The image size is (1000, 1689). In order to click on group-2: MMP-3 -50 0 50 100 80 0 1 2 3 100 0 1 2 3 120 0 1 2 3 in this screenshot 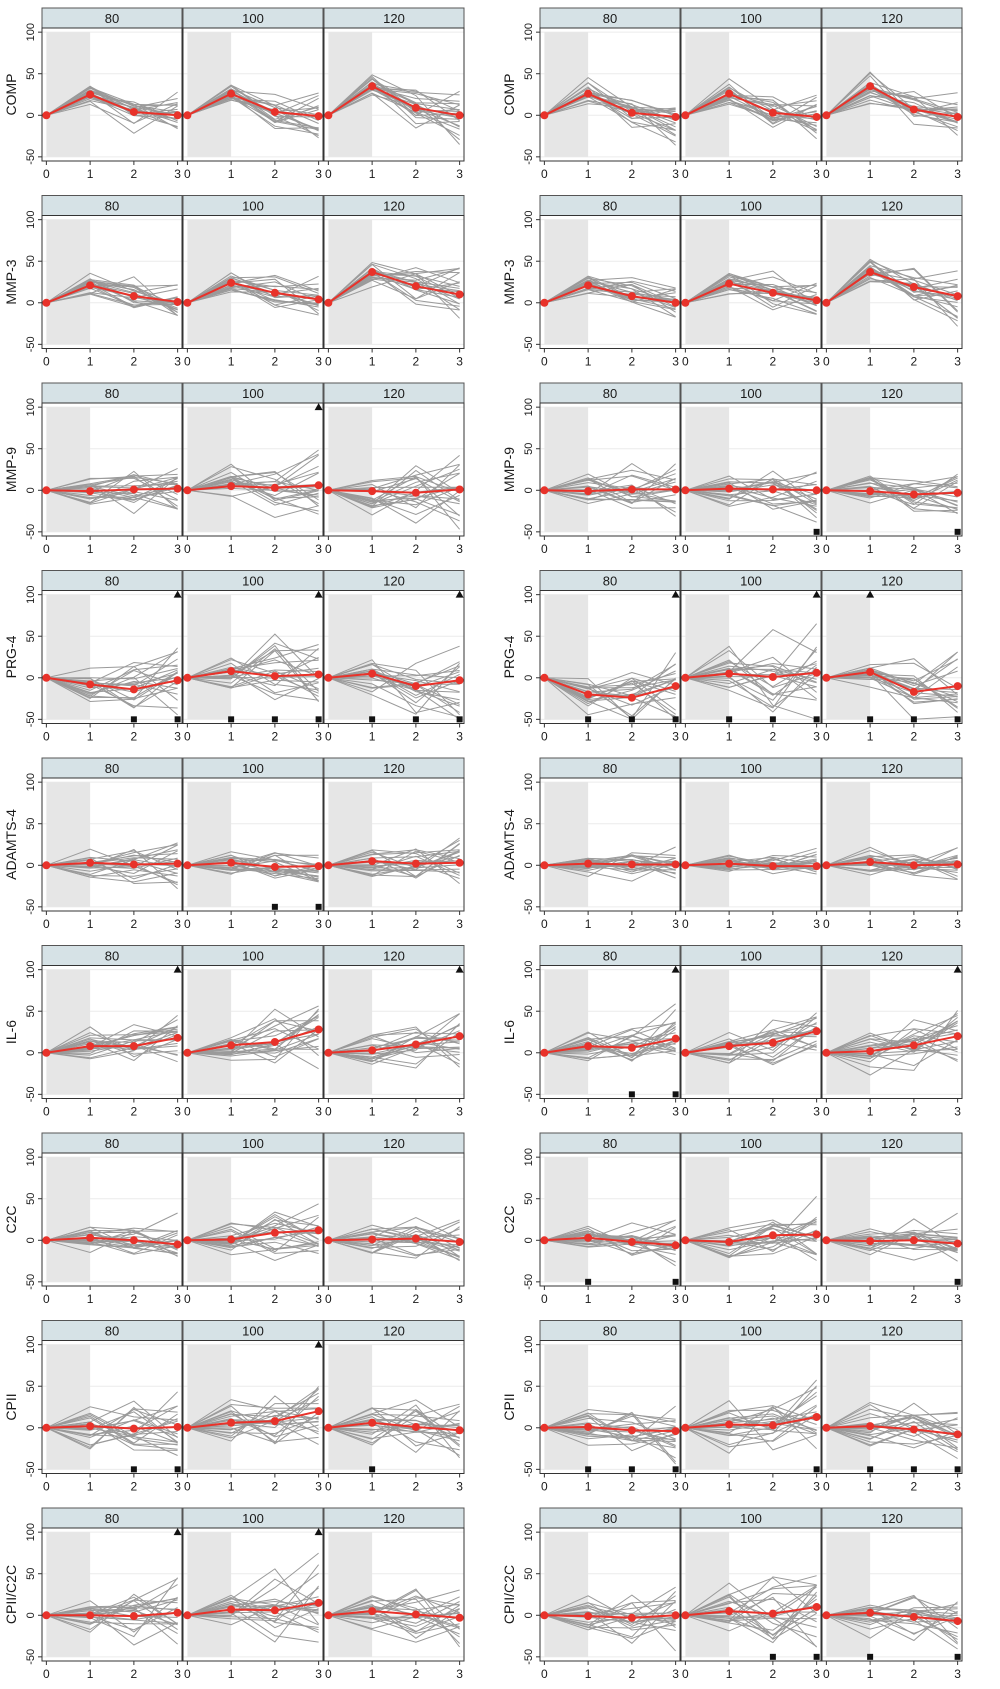, I will do `click(732, 282)`.